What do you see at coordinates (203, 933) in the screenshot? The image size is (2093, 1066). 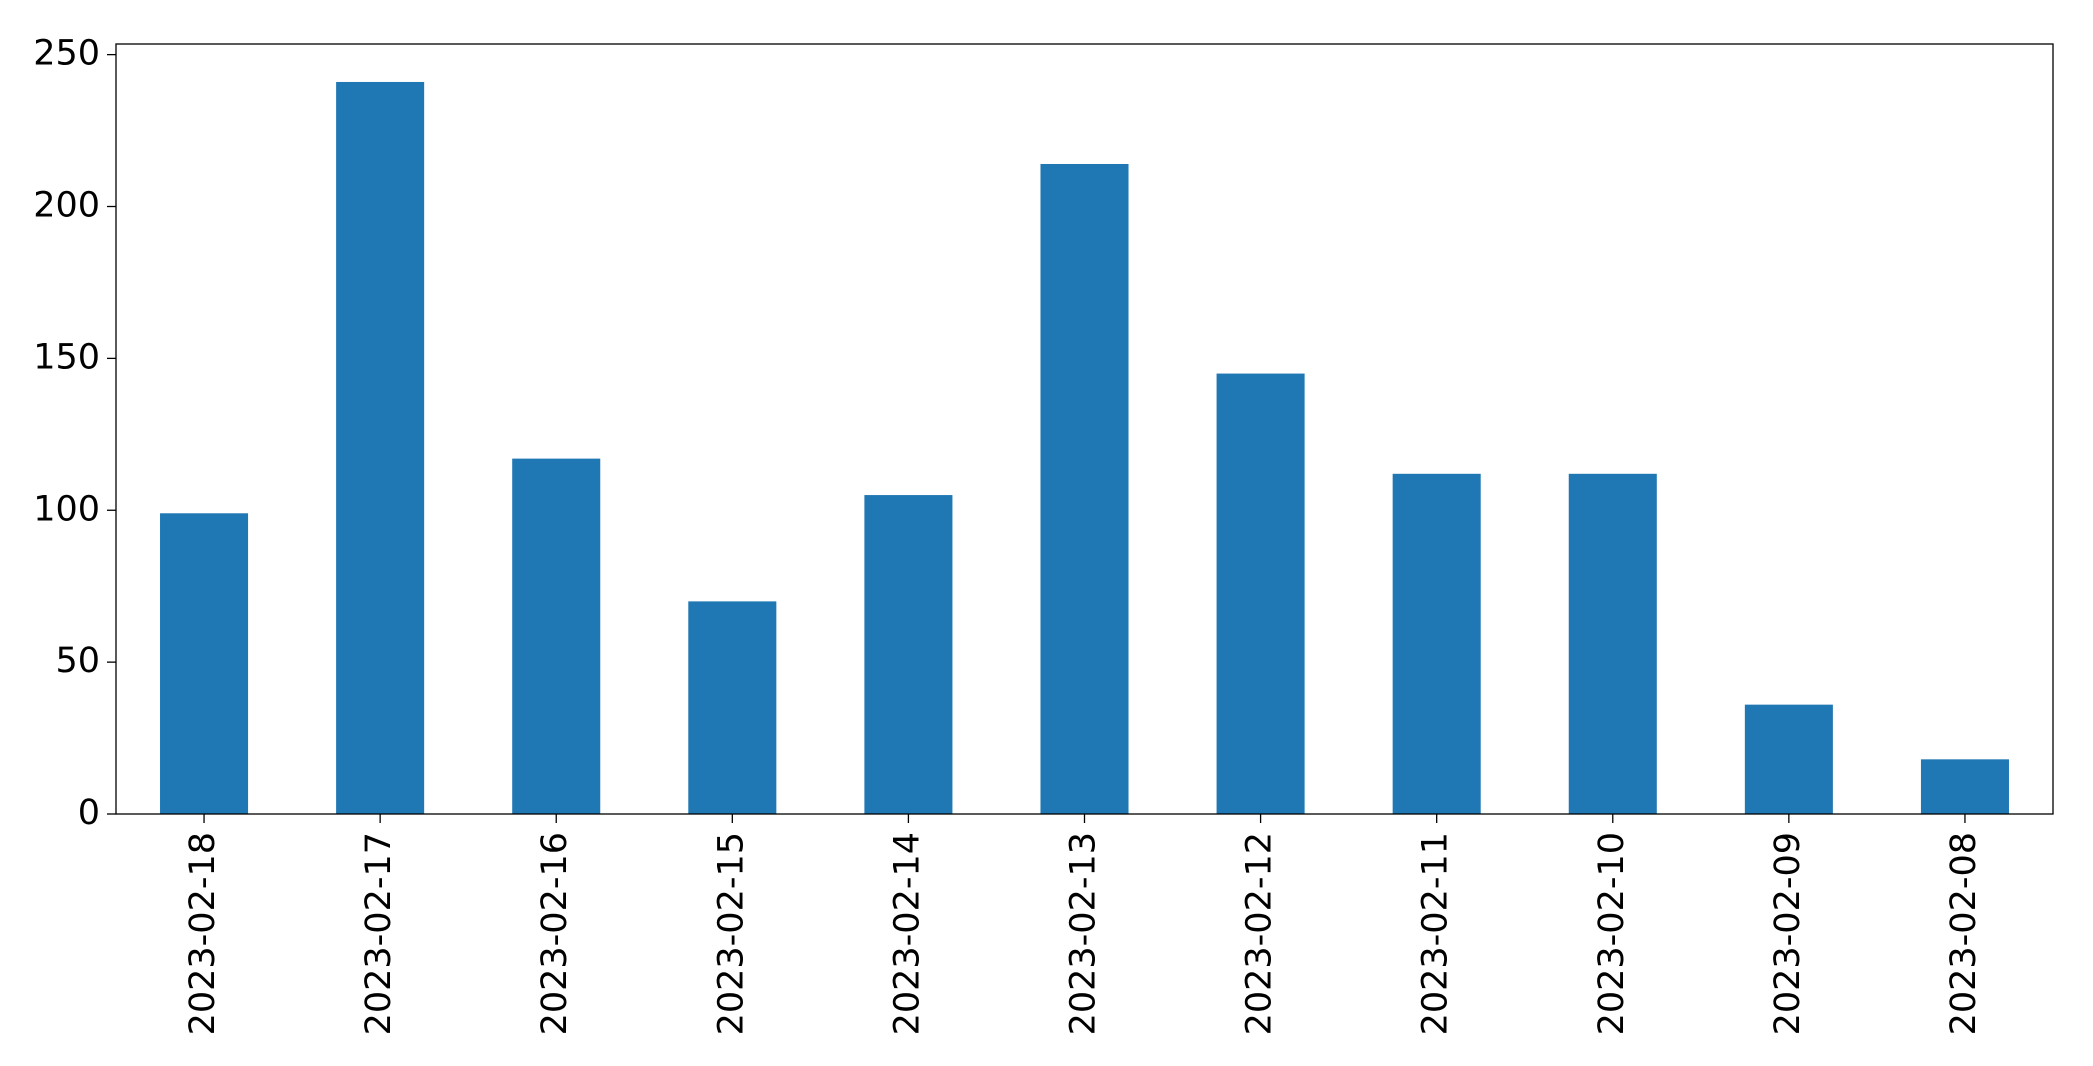 I see `x-tick-label: 2023-02-18` at bounding box center [203, 933].